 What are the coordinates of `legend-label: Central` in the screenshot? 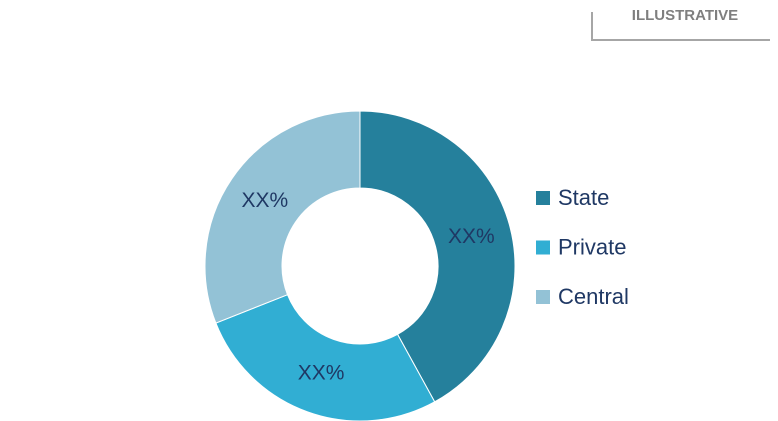 It's located at (593, 296).